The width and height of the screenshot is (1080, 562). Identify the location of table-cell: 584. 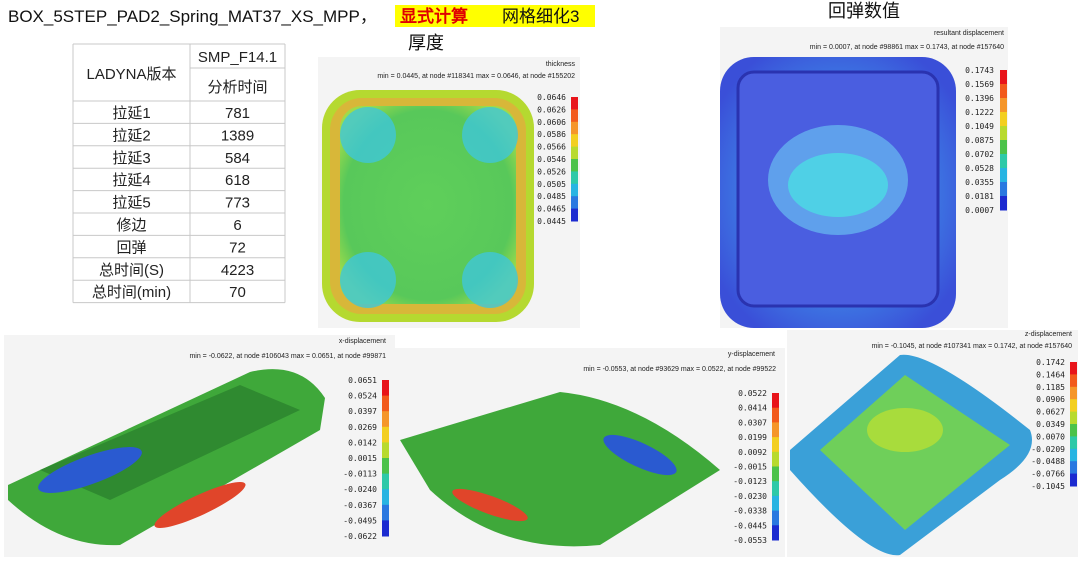
(237, 158).